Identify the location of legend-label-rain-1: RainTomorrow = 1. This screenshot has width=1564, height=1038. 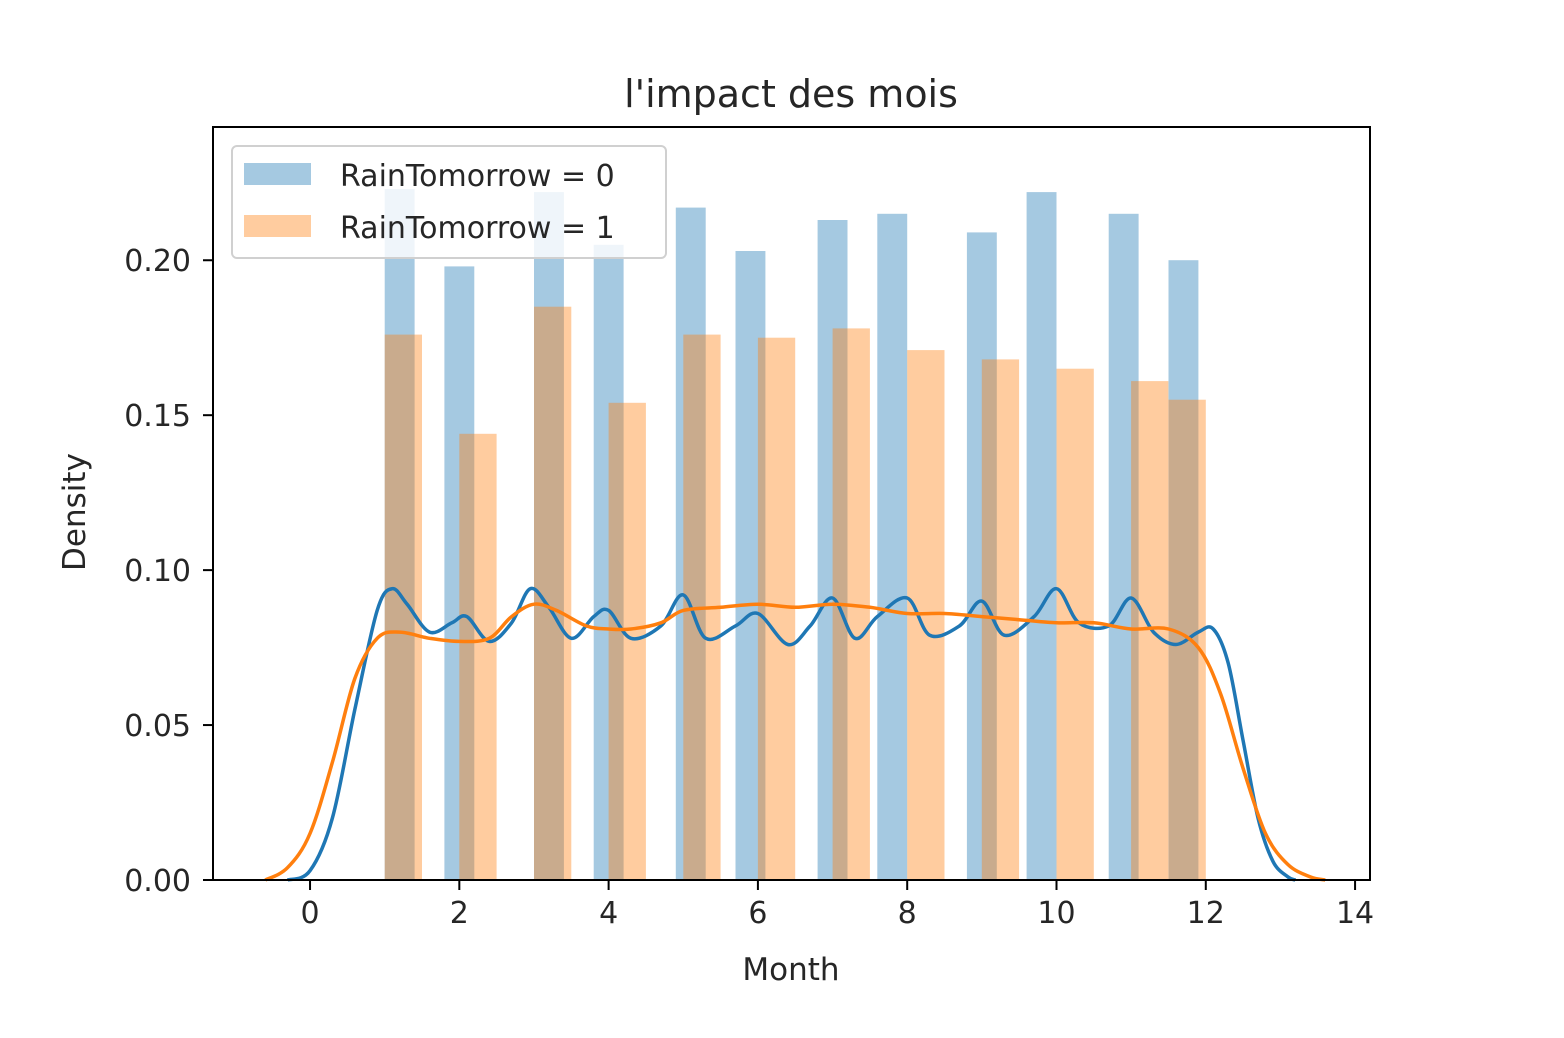
(477, 228).